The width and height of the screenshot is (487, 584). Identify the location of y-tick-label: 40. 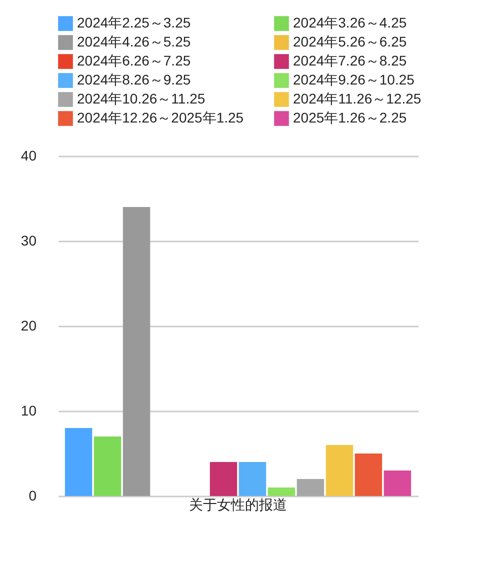
(28, 156).